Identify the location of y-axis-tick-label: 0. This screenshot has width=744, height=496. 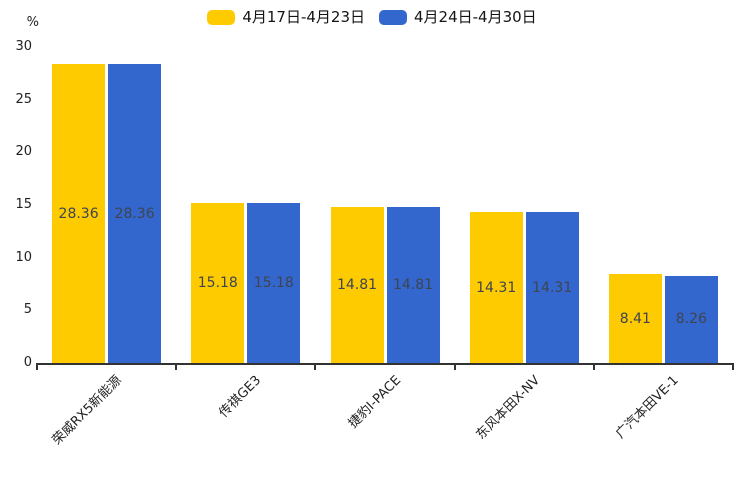
(27, 362).